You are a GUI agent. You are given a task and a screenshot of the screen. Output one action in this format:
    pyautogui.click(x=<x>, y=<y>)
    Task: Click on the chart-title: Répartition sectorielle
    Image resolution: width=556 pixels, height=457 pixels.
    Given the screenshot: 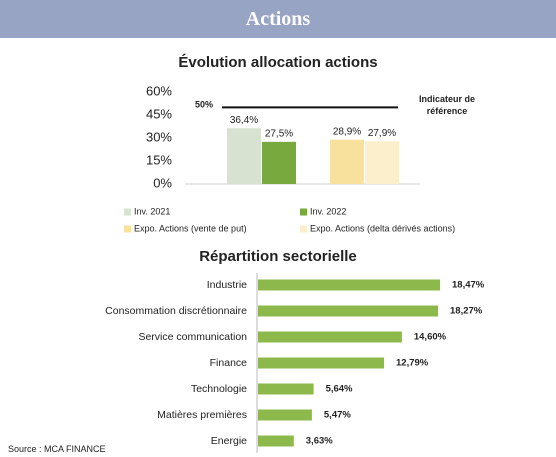 What is the action you would take?
    pyautogui.click(x=278, y=256)
    